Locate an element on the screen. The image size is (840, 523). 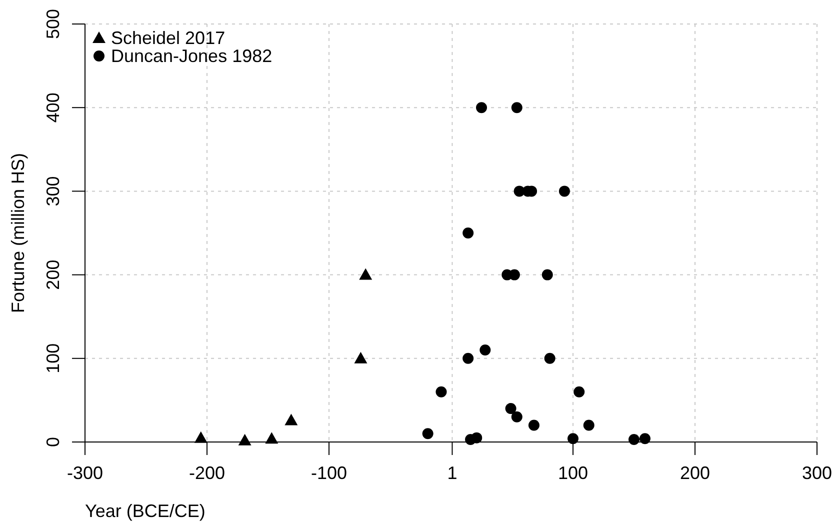
x-tick-label: -100 is located at coordinates (329, 473).